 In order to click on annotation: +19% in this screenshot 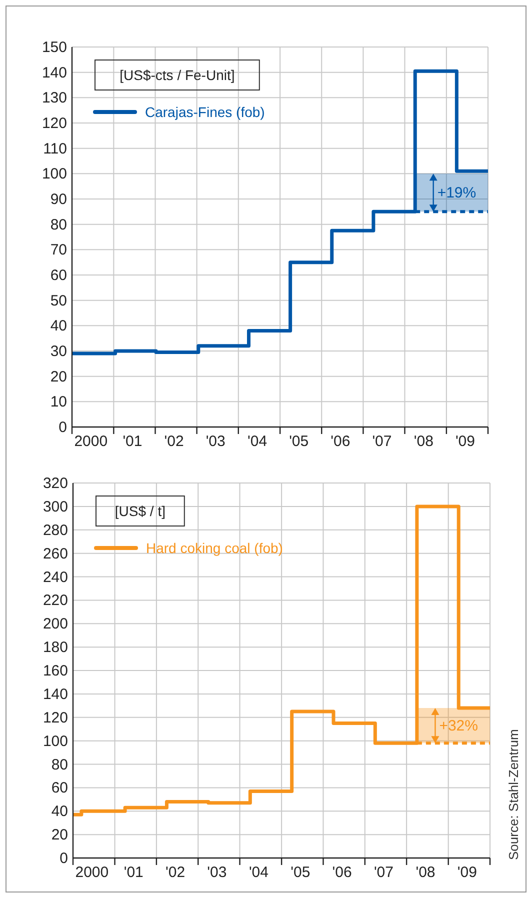, I will do `click(456, 193)`.